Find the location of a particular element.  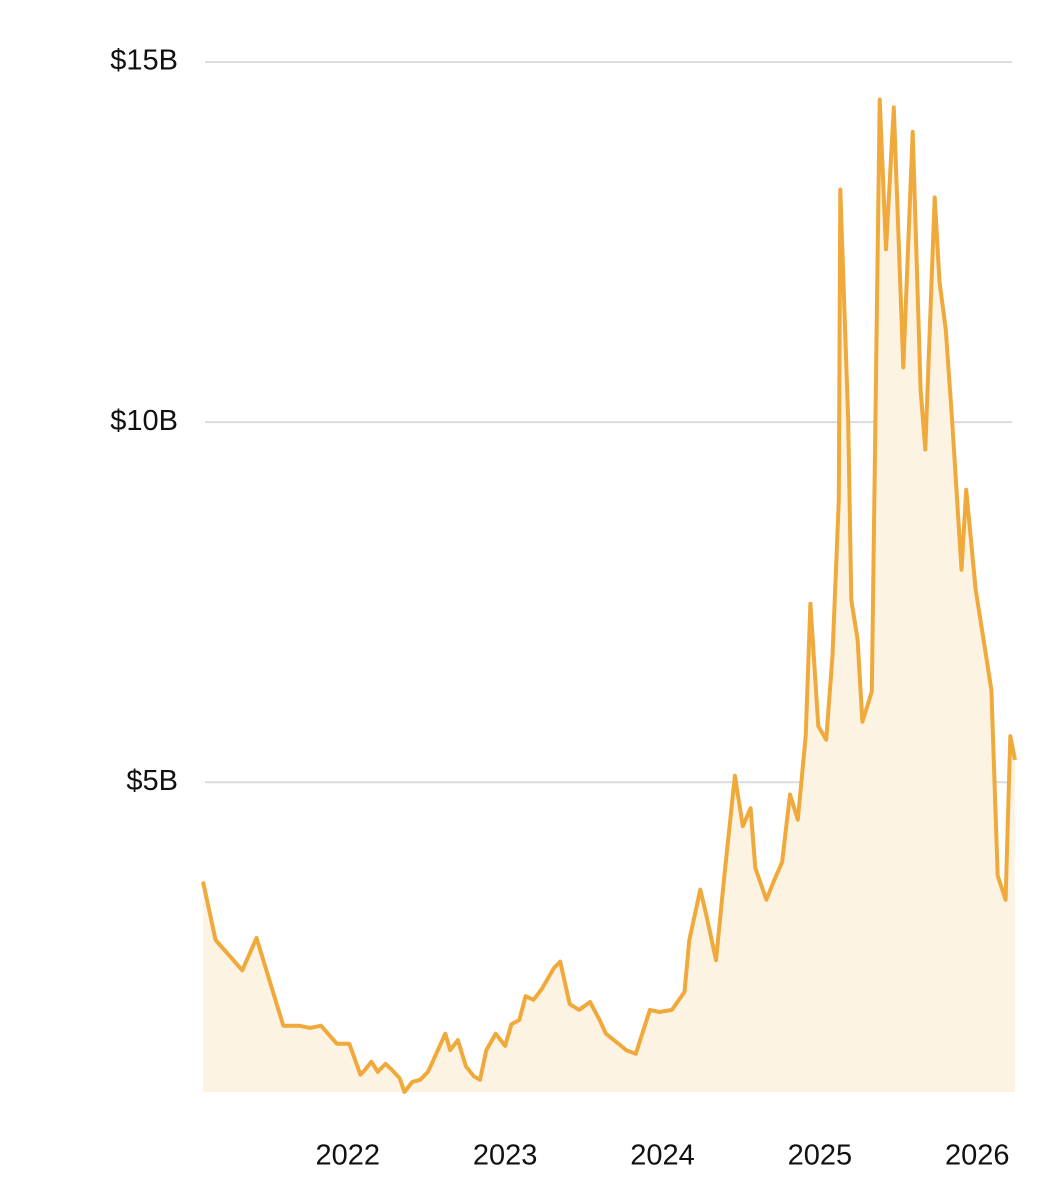

x-tick-label: 2025 is located at coordinates (820, 1156).